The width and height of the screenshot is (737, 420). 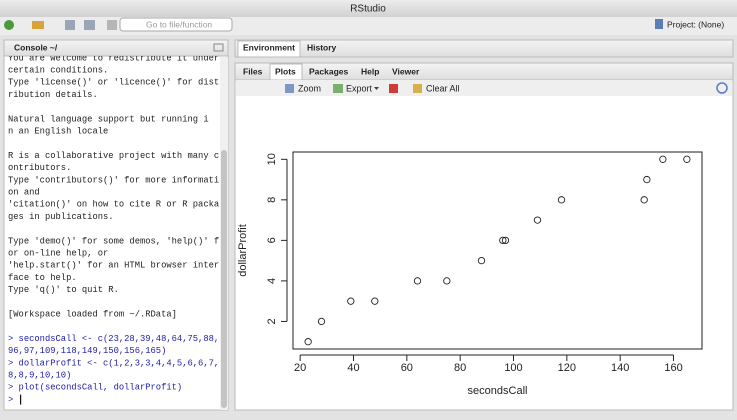 I want to click on environment-pane, so click(x=484, y=48).